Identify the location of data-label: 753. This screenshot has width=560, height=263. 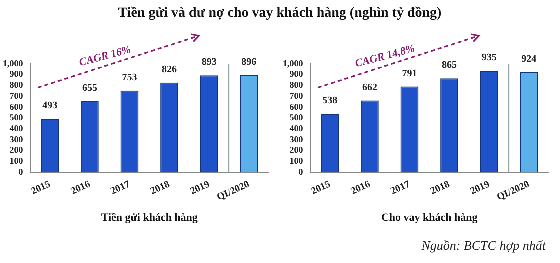
(130, 78).